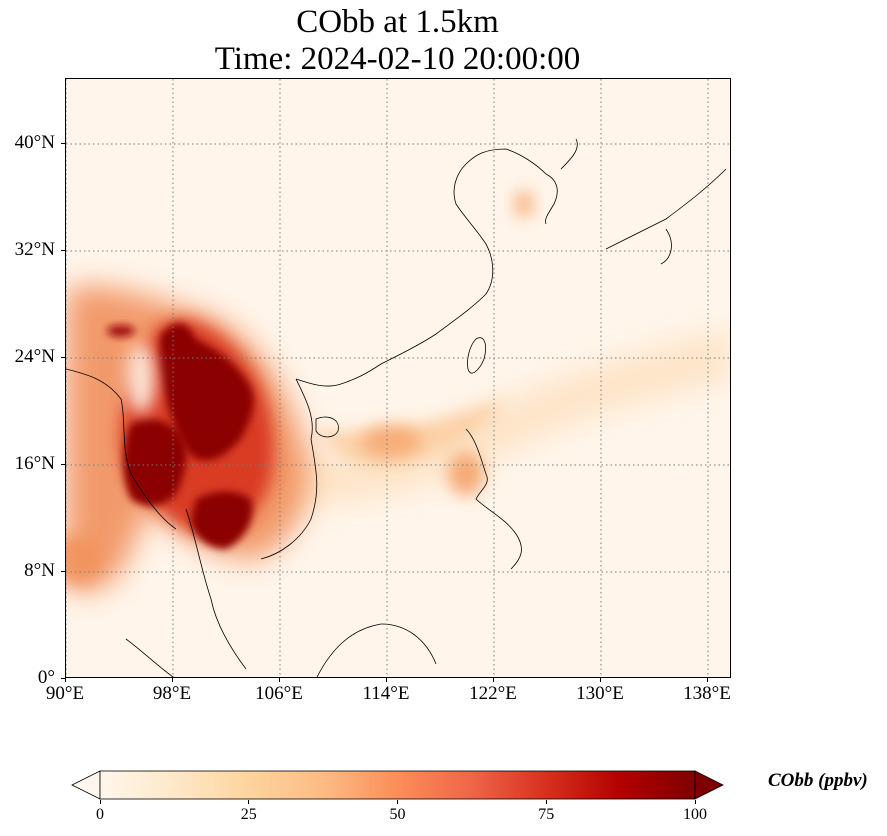 The height and width of the screenshot is (836, 887). Describe the element at coordinates (546, 814) in the screenshot. I see `colorbar-tick-label: 75` at that location.